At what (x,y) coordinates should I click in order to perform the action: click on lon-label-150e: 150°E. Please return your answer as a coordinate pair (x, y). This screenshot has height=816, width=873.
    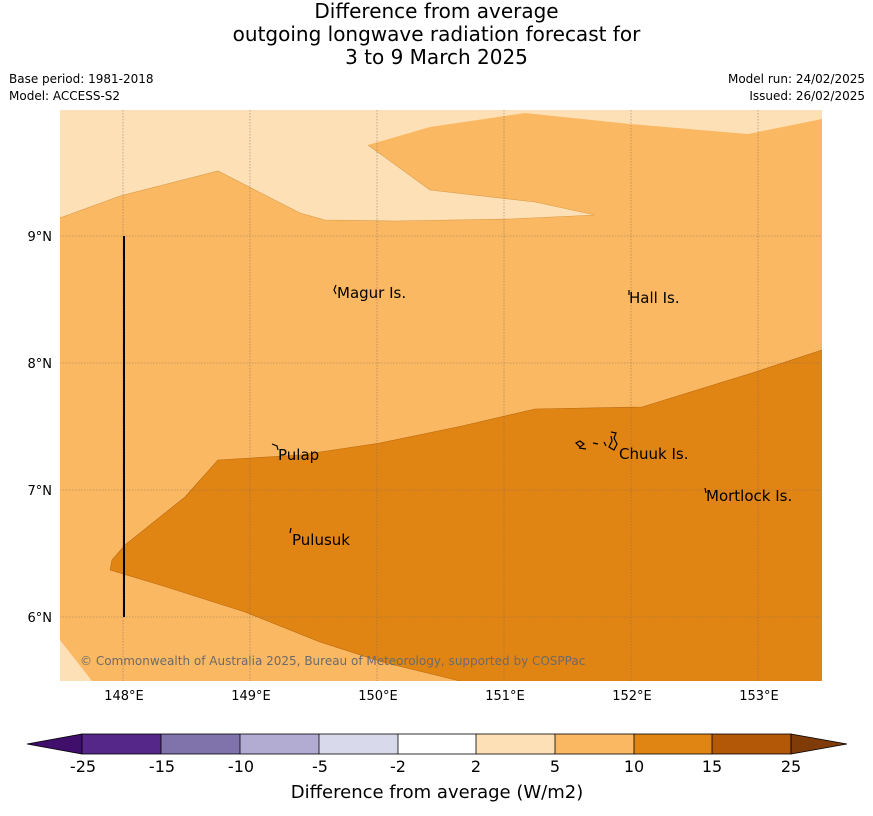
    Looking at the image, I should click on (378, 696).